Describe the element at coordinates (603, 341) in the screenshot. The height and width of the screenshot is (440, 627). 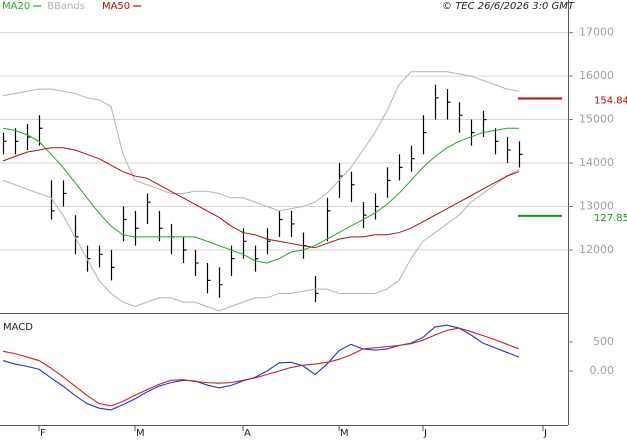
I see `y-tick-label: 500` at that location.